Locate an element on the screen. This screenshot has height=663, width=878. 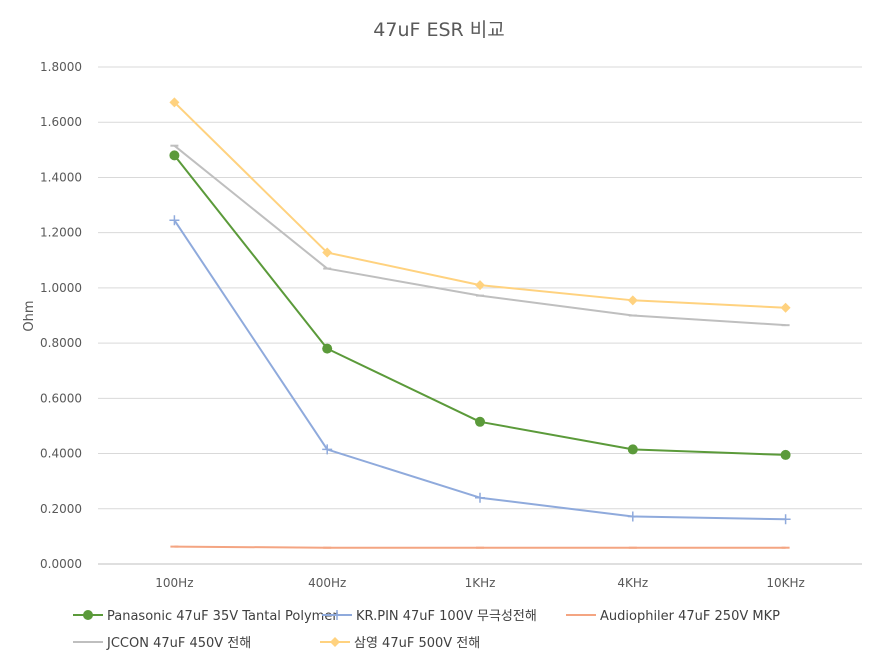
y-tick-label: 1.6000 is located at coordinates (61, 122).